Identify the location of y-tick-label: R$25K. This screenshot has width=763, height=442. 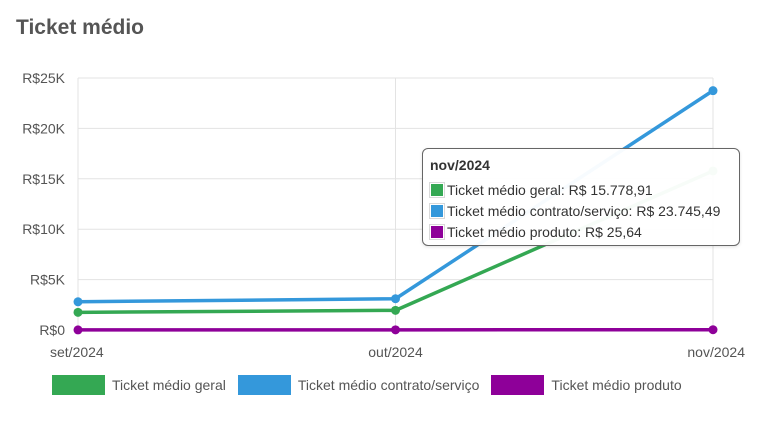
(43, 78).